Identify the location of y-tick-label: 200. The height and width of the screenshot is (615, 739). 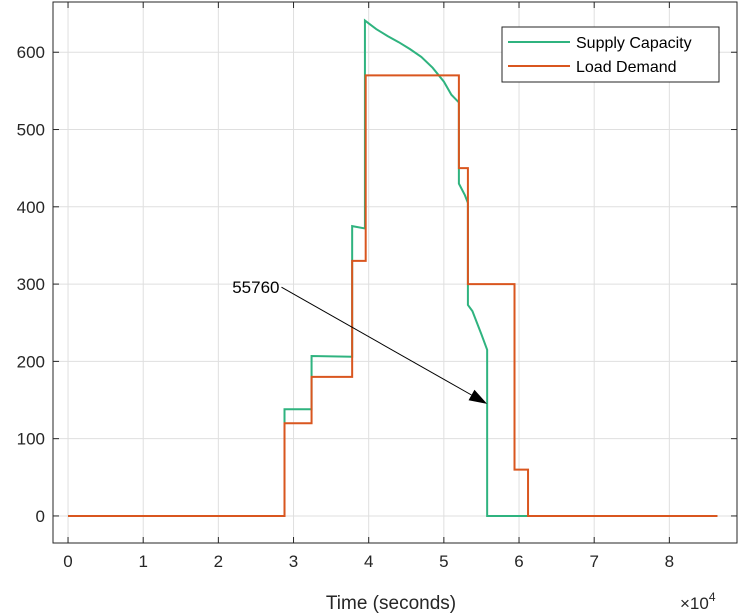
(31, 361).